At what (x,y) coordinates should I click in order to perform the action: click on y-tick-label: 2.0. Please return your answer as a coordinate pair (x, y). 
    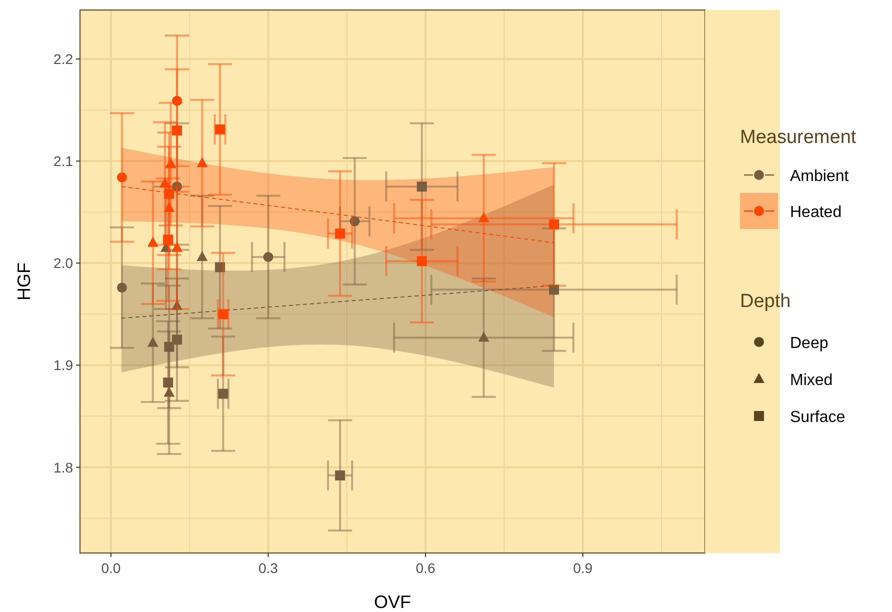
    Looking at the image, I should click on (64, 263).